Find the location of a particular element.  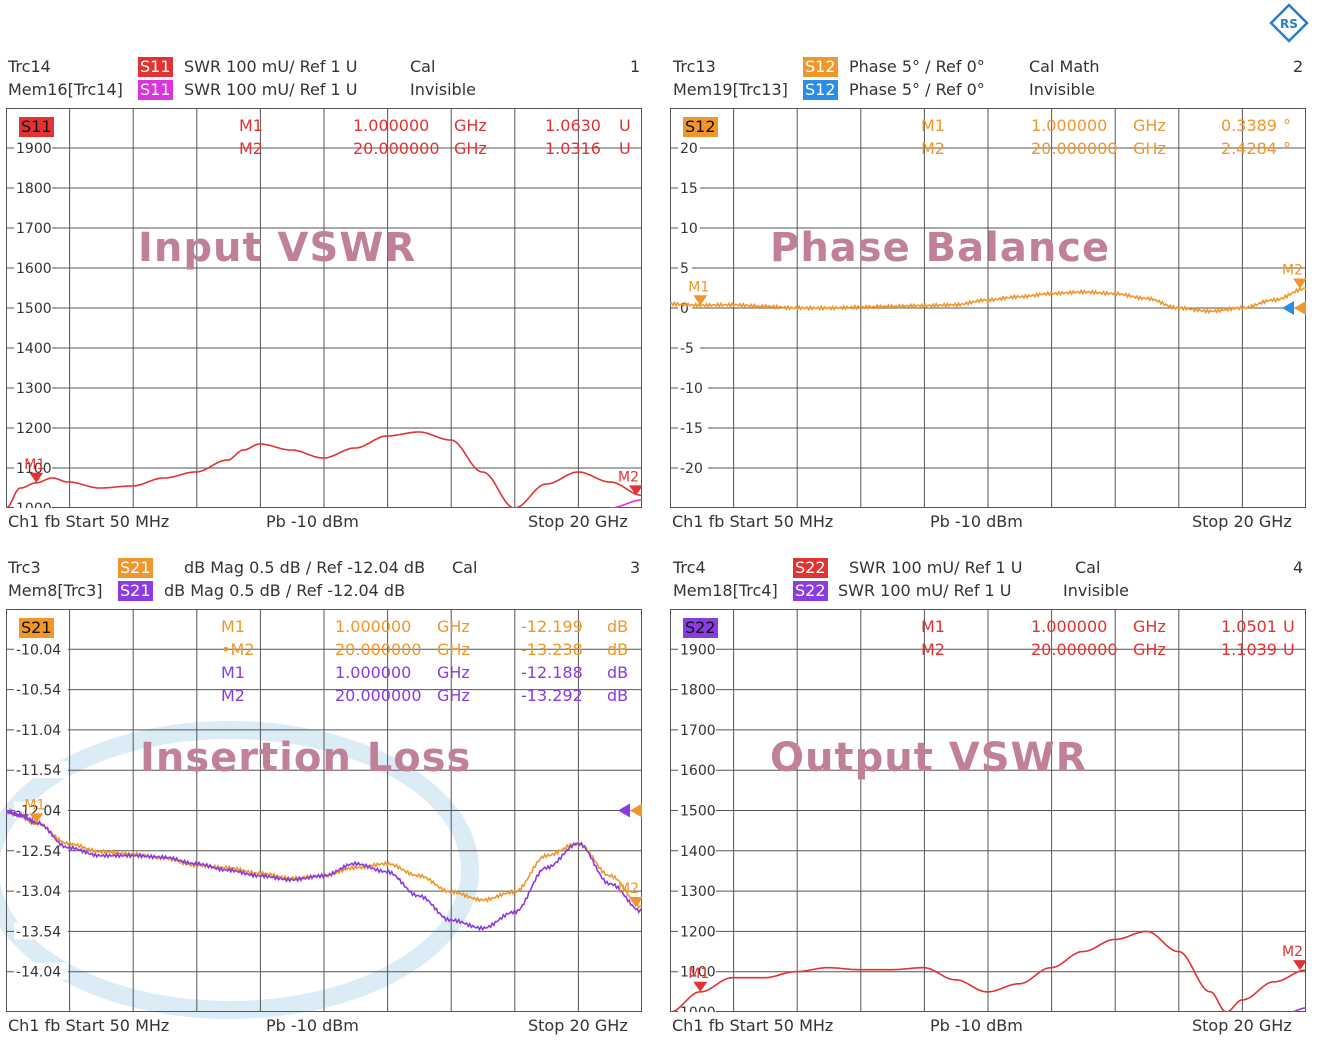

trace-line-s21 is located at coordinates (324, 858).